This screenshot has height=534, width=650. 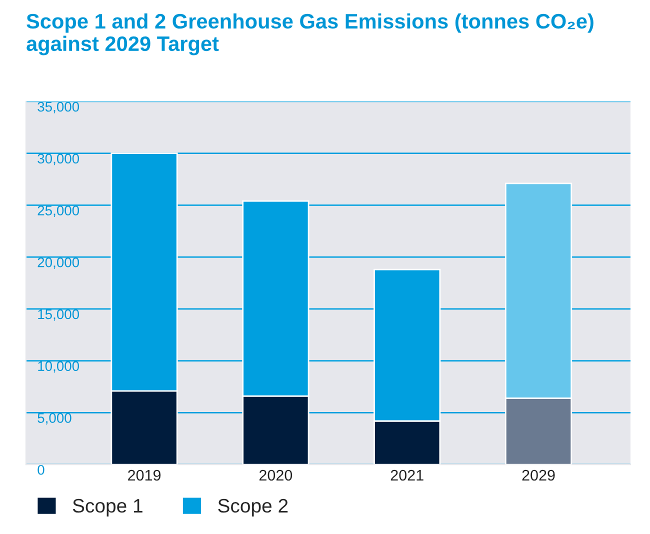 What do you see at coordinates (407, 475) in the screenshot?
I see `x-tick-label: 2021` at bounding box center [407, 475].